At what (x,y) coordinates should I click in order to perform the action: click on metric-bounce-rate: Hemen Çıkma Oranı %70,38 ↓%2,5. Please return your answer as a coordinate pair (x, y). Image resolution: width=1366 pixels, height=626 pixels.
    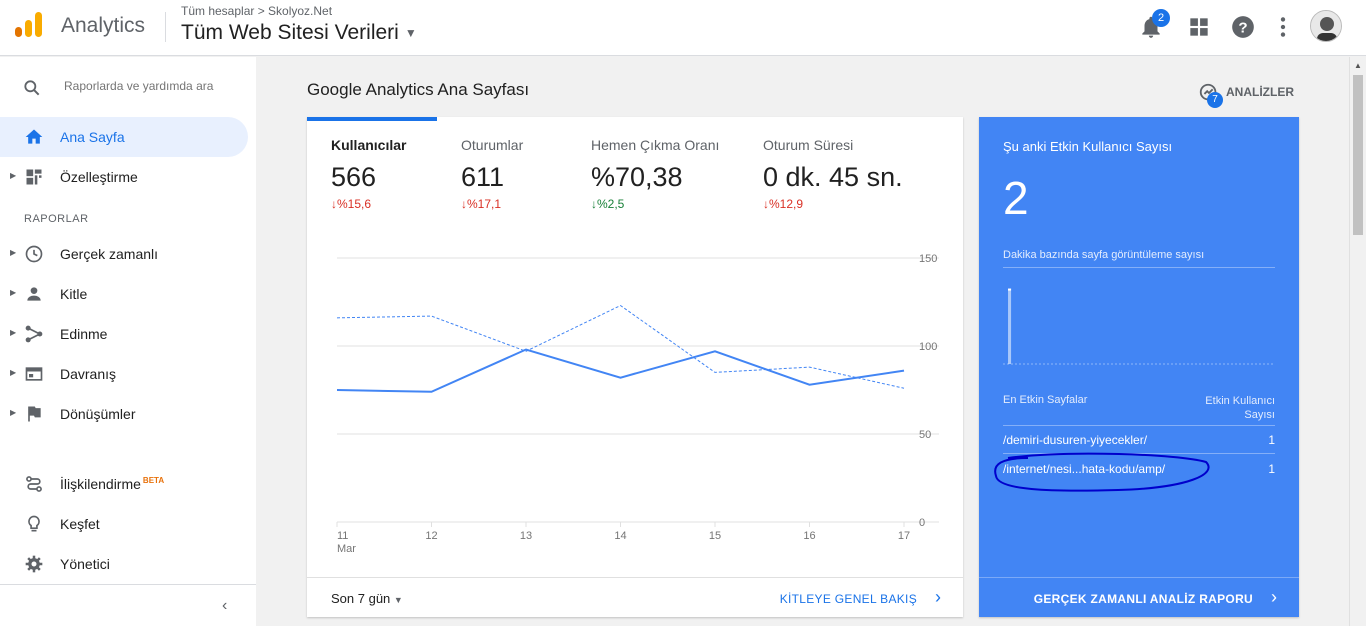
    Looking at the image, I should click on (655, 174).